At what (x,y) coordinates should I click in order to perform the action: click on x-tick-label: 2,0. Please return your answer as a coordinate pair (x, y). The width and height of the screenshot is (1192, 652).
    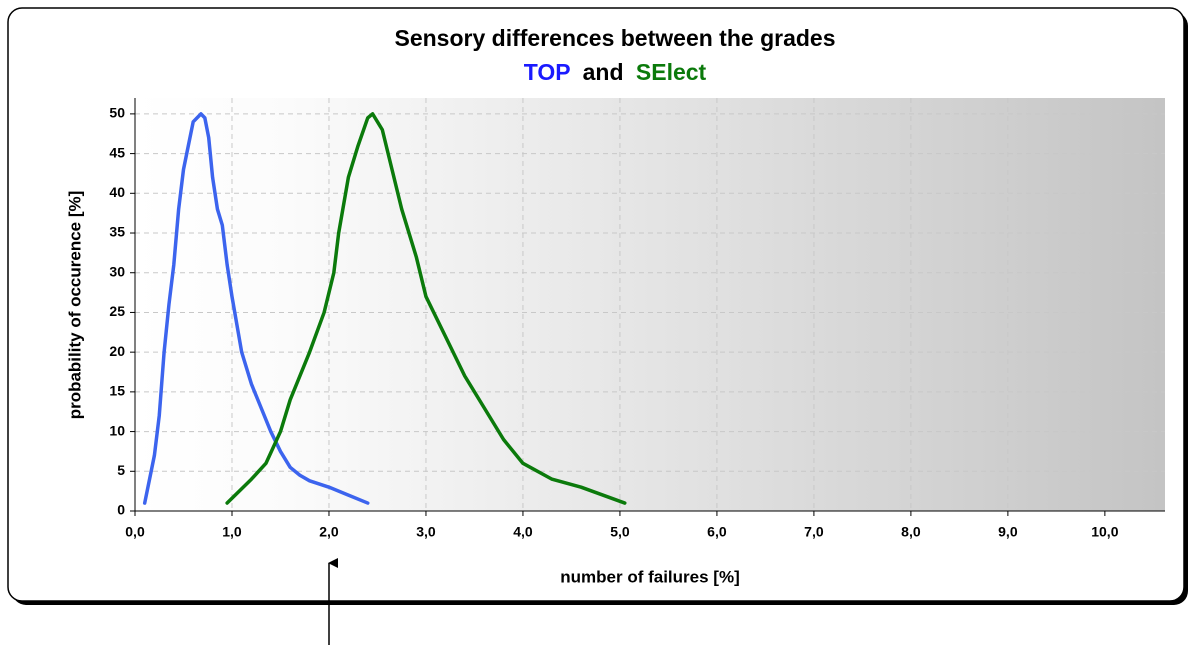
    Looking at the image, I should click on (329, 532).